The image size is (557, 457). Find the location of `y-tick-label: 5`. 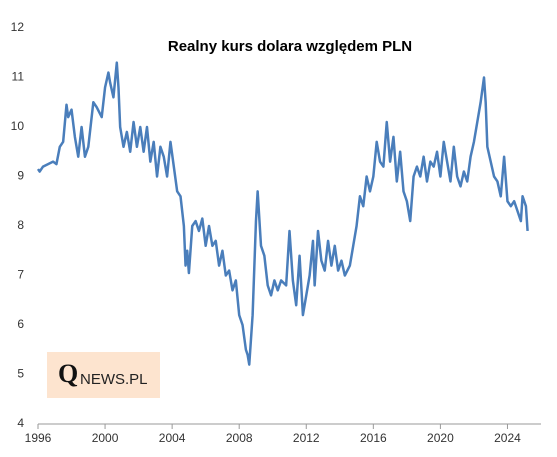

y-tick-label: 5 is located at coordinates (20, 374).